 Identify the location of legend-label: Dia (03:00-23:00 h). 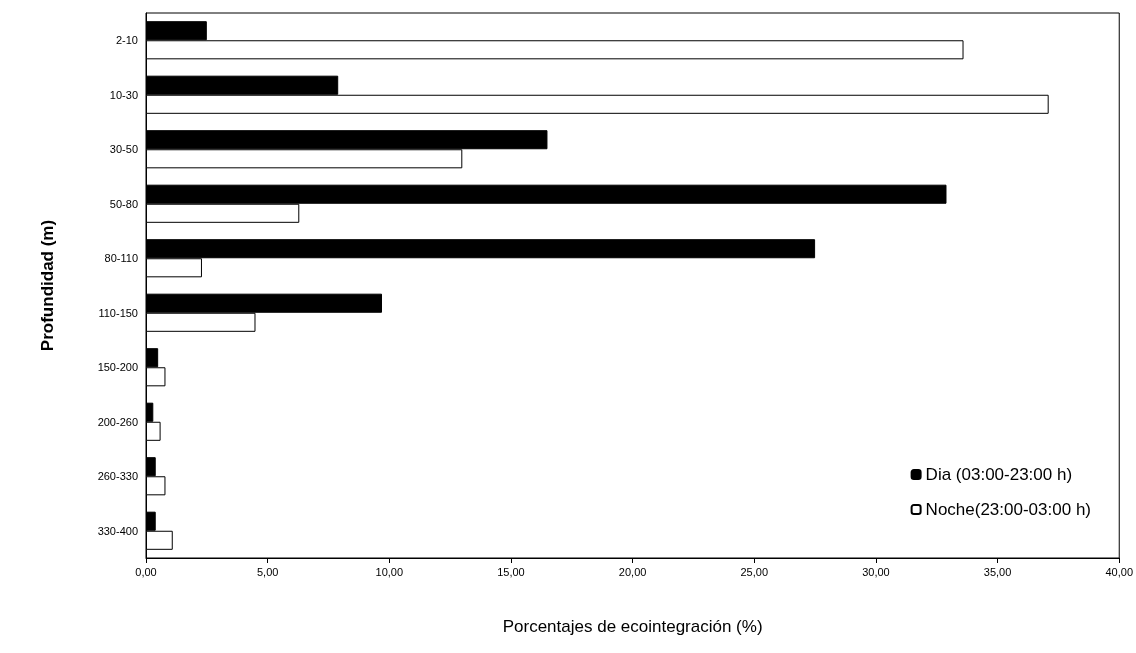
(999, 474).